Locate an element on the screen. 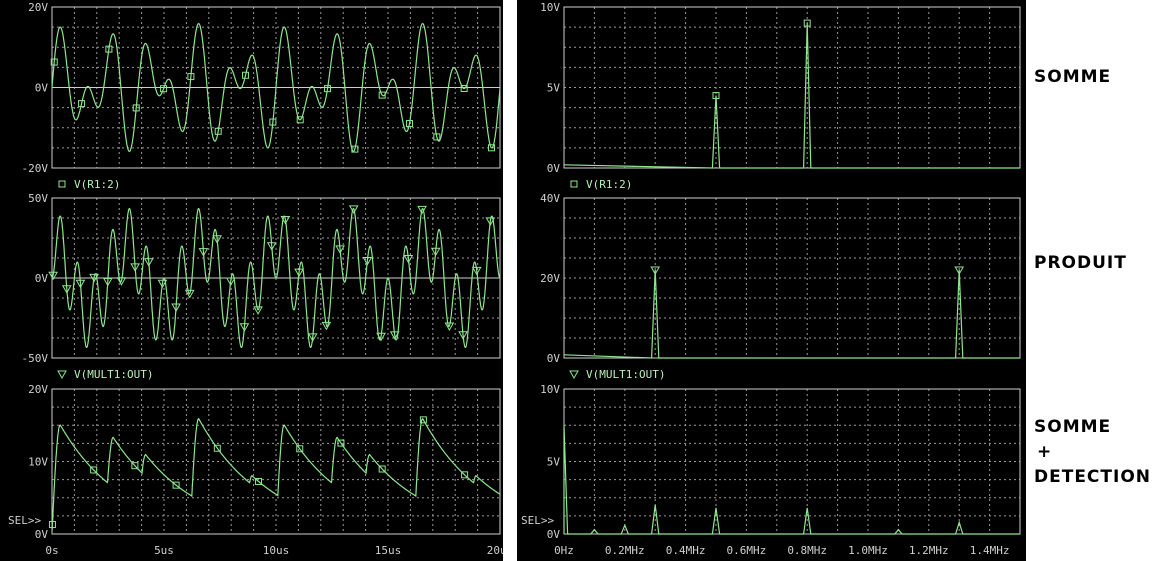  freq-detection-xtick: 1.2MHz is located at coordinates (929, 550).